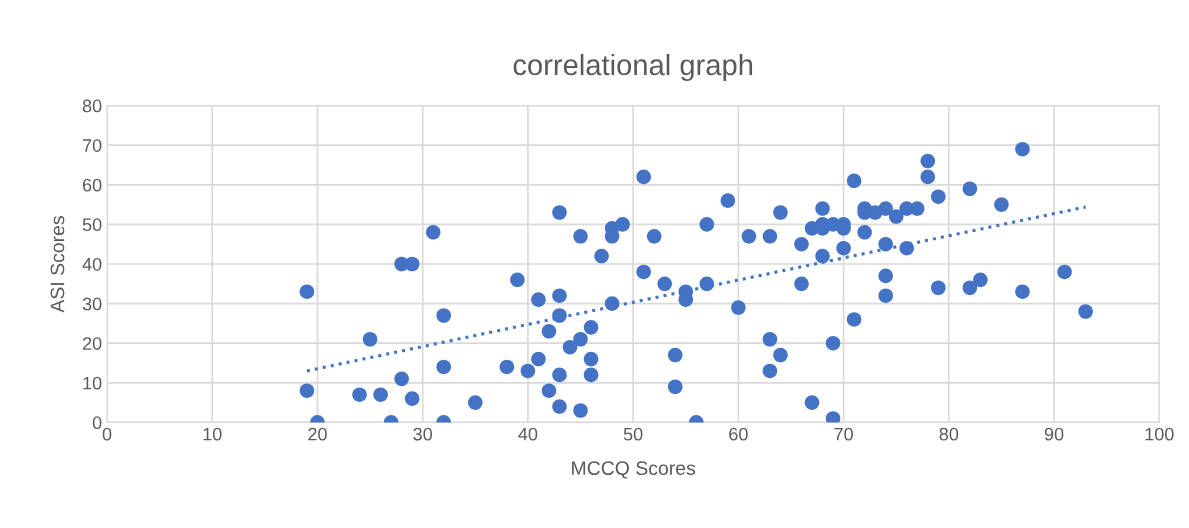 This screenshot has height=528, width=1189. I want to click on x-tick-label: 80, so click(949, 434).